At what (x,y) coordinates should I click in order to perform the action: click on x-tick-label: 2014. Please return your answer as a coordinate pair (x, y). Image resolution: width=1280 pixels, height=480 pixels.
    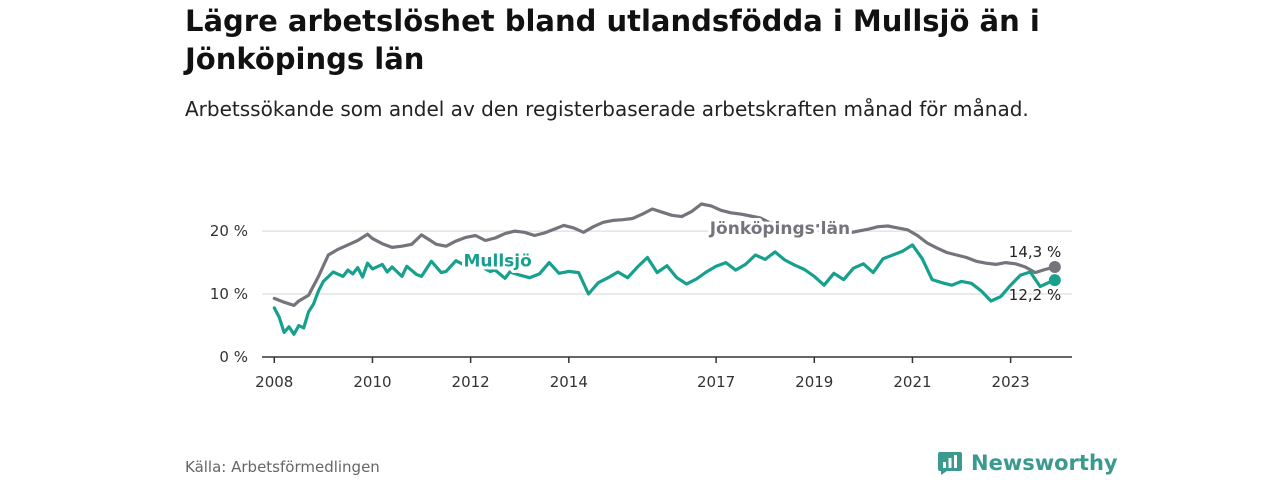
    Looking at the image, I should click on (569, 382).